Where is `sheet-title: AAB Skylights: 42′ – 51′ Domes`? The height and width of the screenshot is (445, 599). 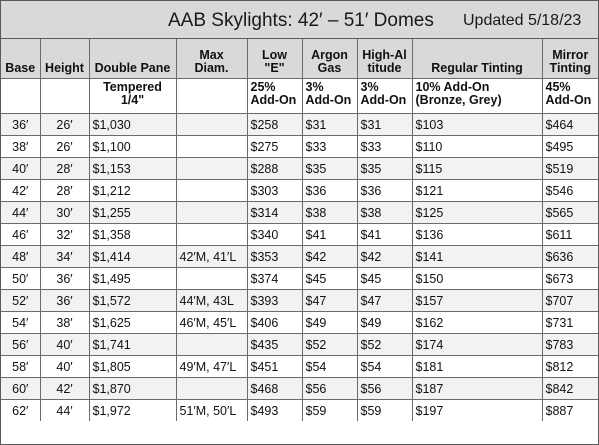
sheet-title: AAB Skylights: 42′ – 51′ Domes is located at coordinates (301, 20).